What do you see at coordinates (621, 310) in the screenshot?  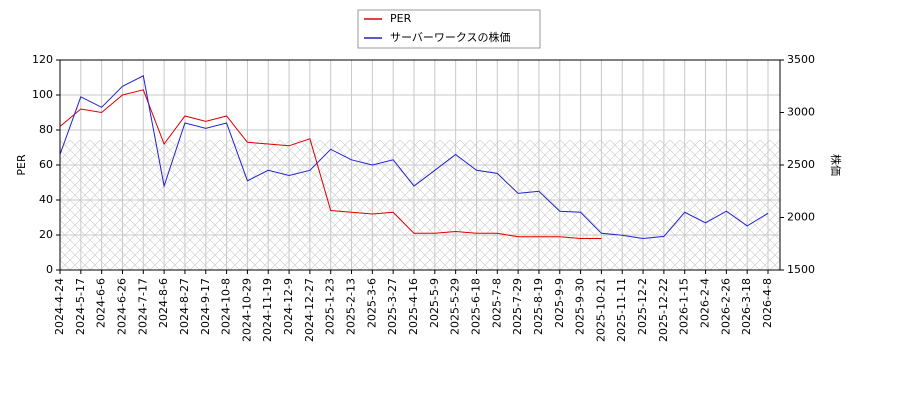 I see `x-tick-label: 2025-11-11` at bounding box center [621, 310].